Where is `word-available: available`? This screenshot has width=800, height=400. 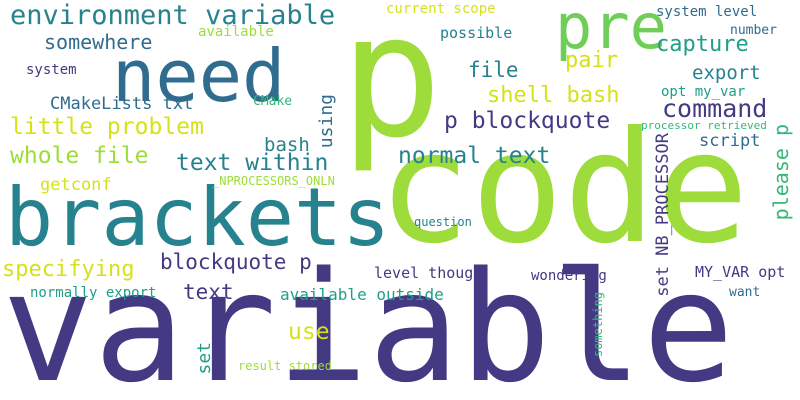 word-available: available is located at coordinates (236, 32).